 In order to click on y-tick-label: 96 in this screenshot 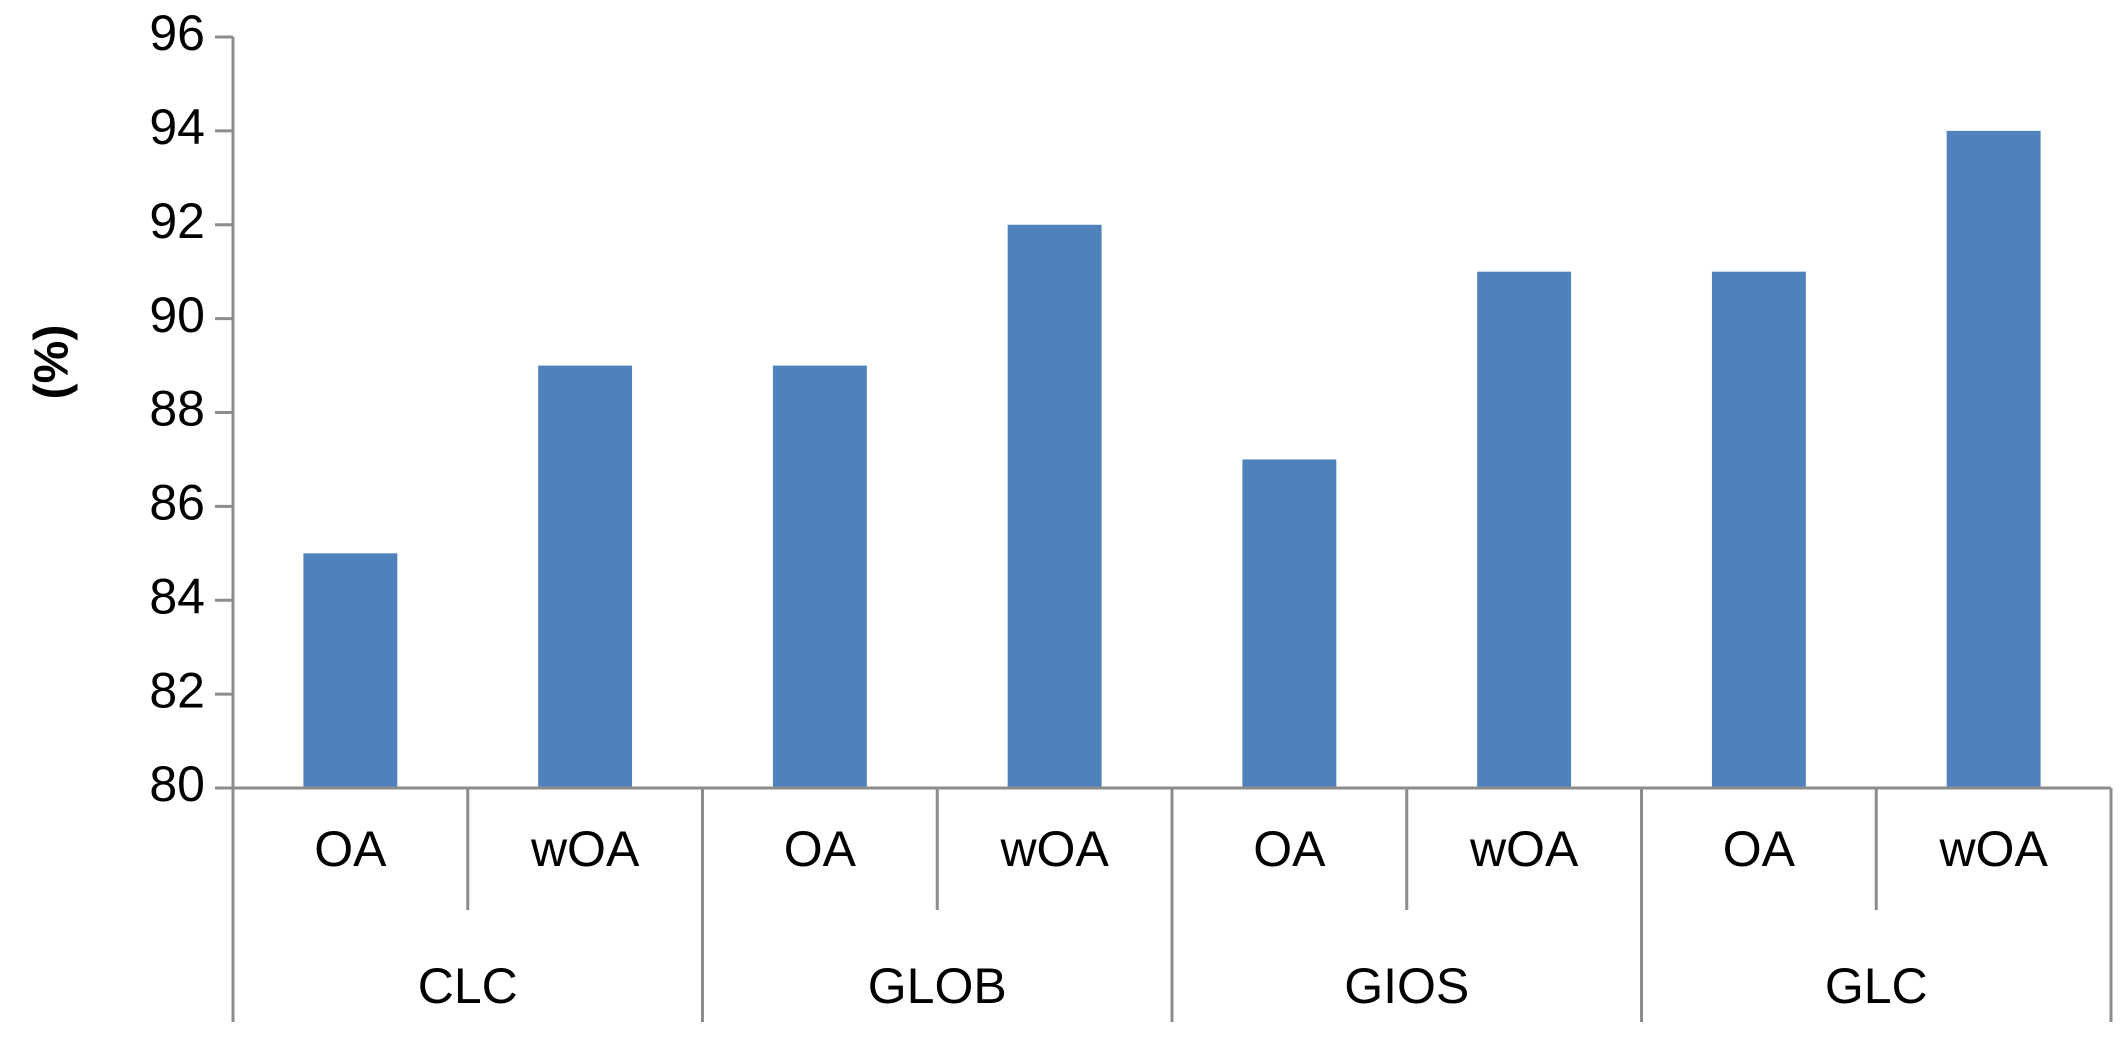, I will do `click(177, 33)`.